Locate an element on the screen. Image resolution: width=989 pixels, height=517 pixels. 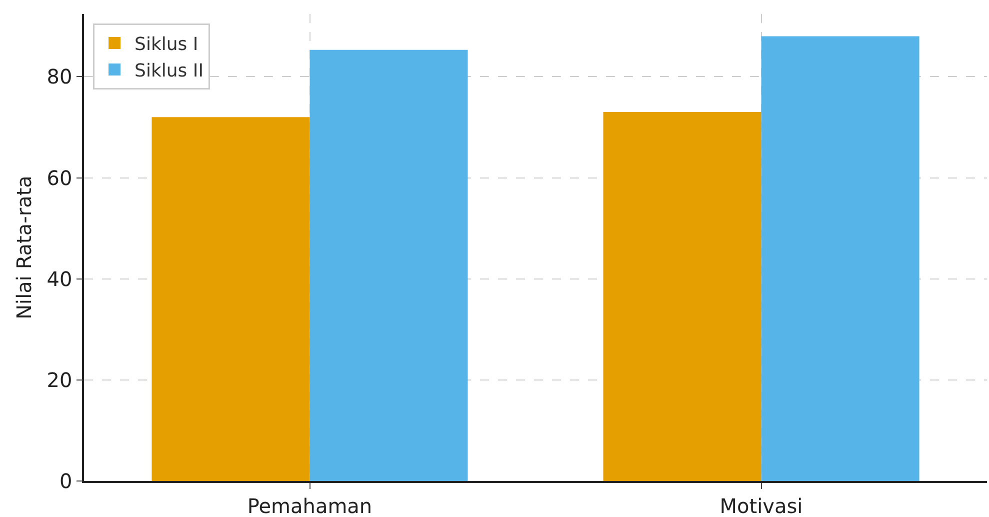
x-tick-label: Pemahaman is located at coordinates (309, 505).